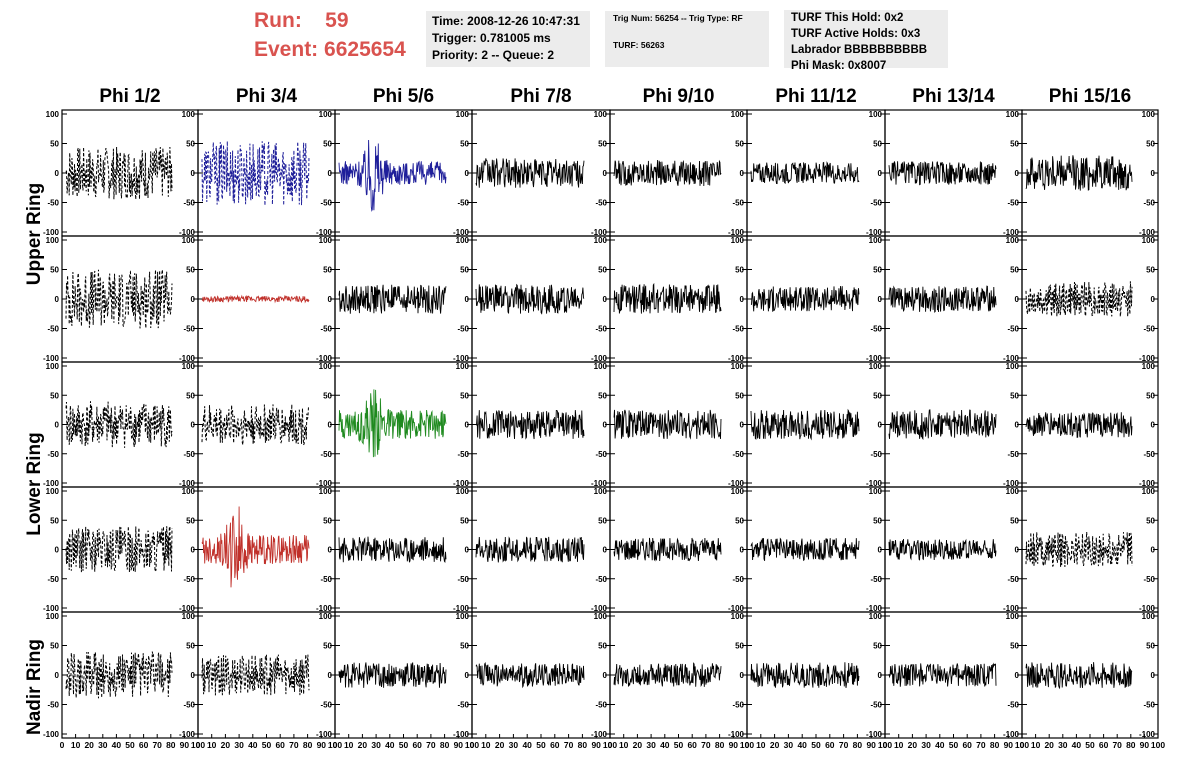  What do you see at coordinates (954, 745) in the screenshot?
I see `x-tick-label: 50` at bounding box center [954, 745].